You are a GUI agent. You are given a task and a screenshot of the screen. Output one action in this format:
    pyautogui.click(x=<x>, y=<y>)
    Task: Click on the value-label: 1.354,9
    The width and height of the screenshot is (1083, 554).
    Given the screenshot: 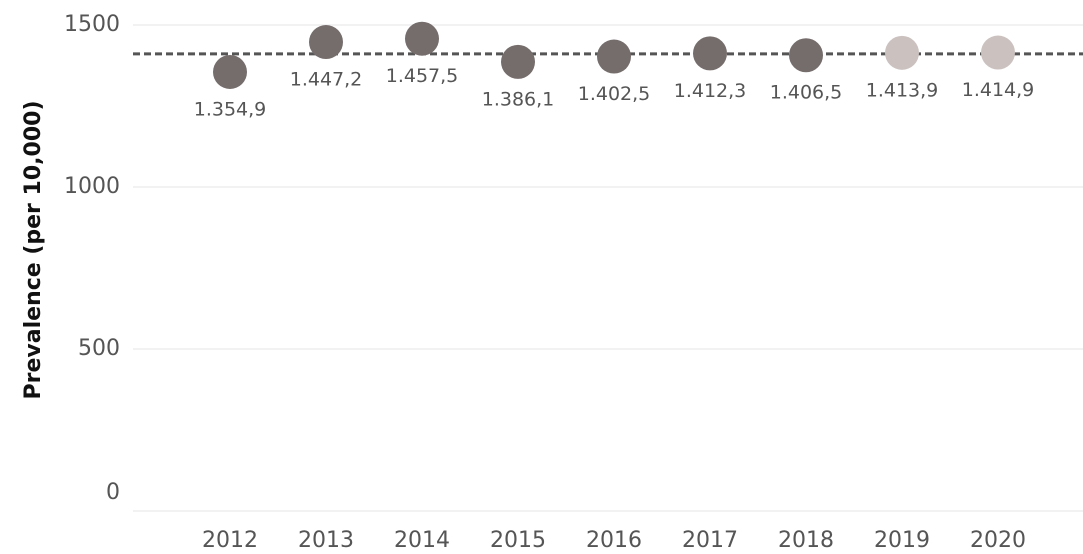 What is the action you would take?
    pyautogui.click(x=230, y=109)
    